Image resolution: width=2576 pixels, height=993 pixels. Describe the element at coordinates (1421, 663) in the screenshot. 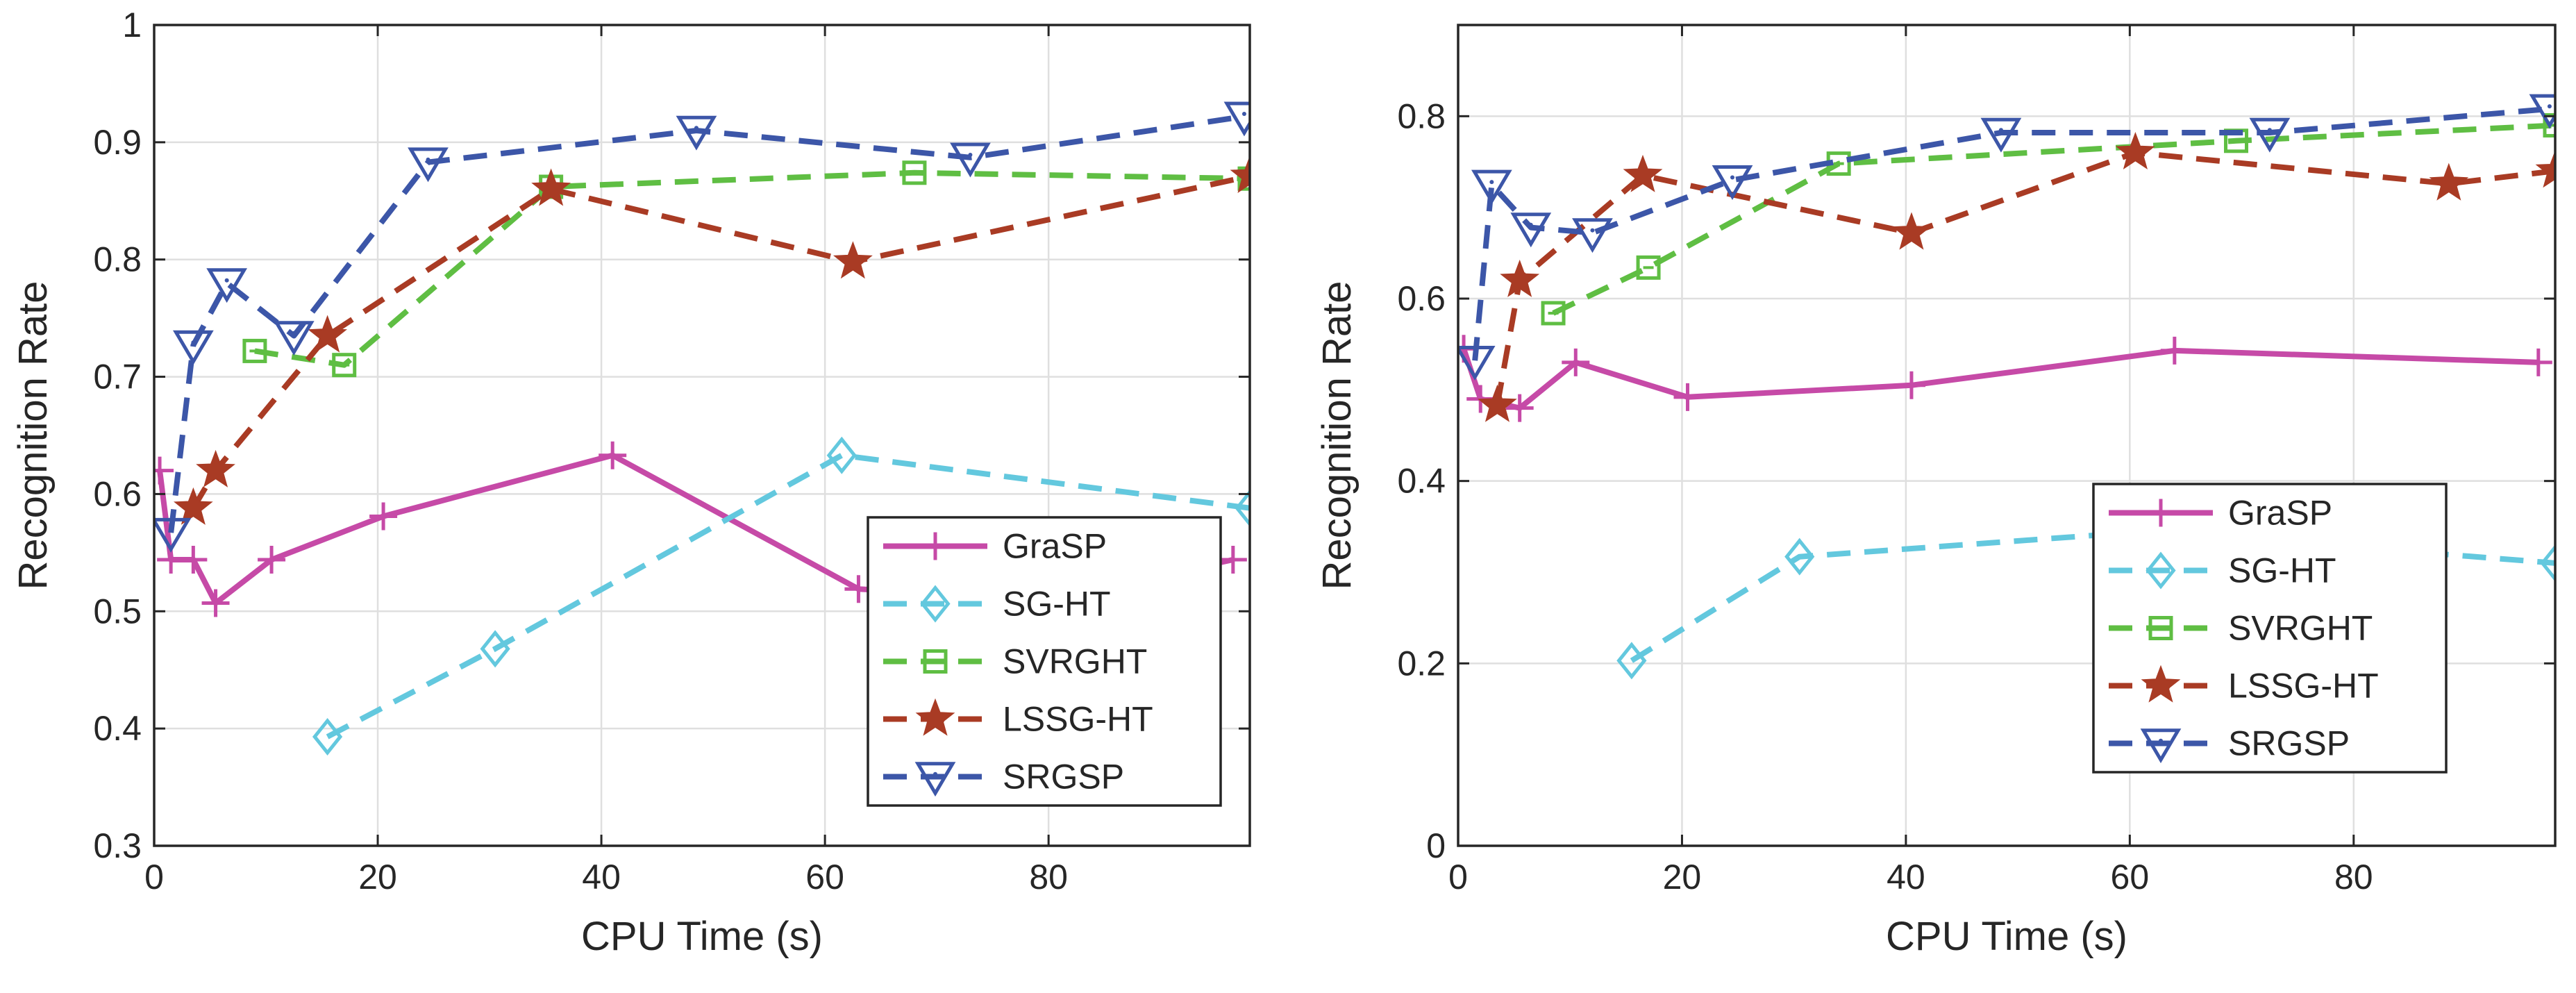

I see `y-tick-label: 0.2` at that location.